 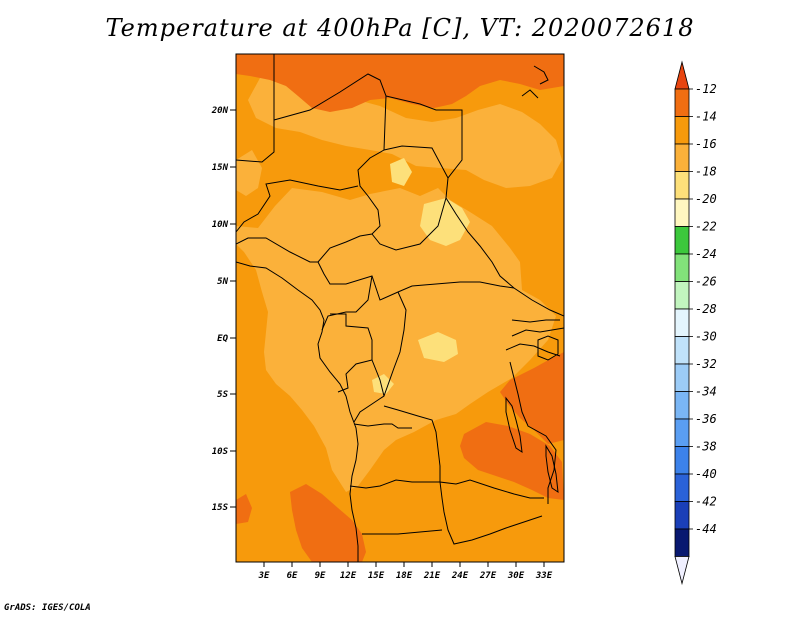 What do you see at coordinates (516, 576) in the screenshot?
I see `lon-tick-label: 30E` at bounding box center [516, 576].